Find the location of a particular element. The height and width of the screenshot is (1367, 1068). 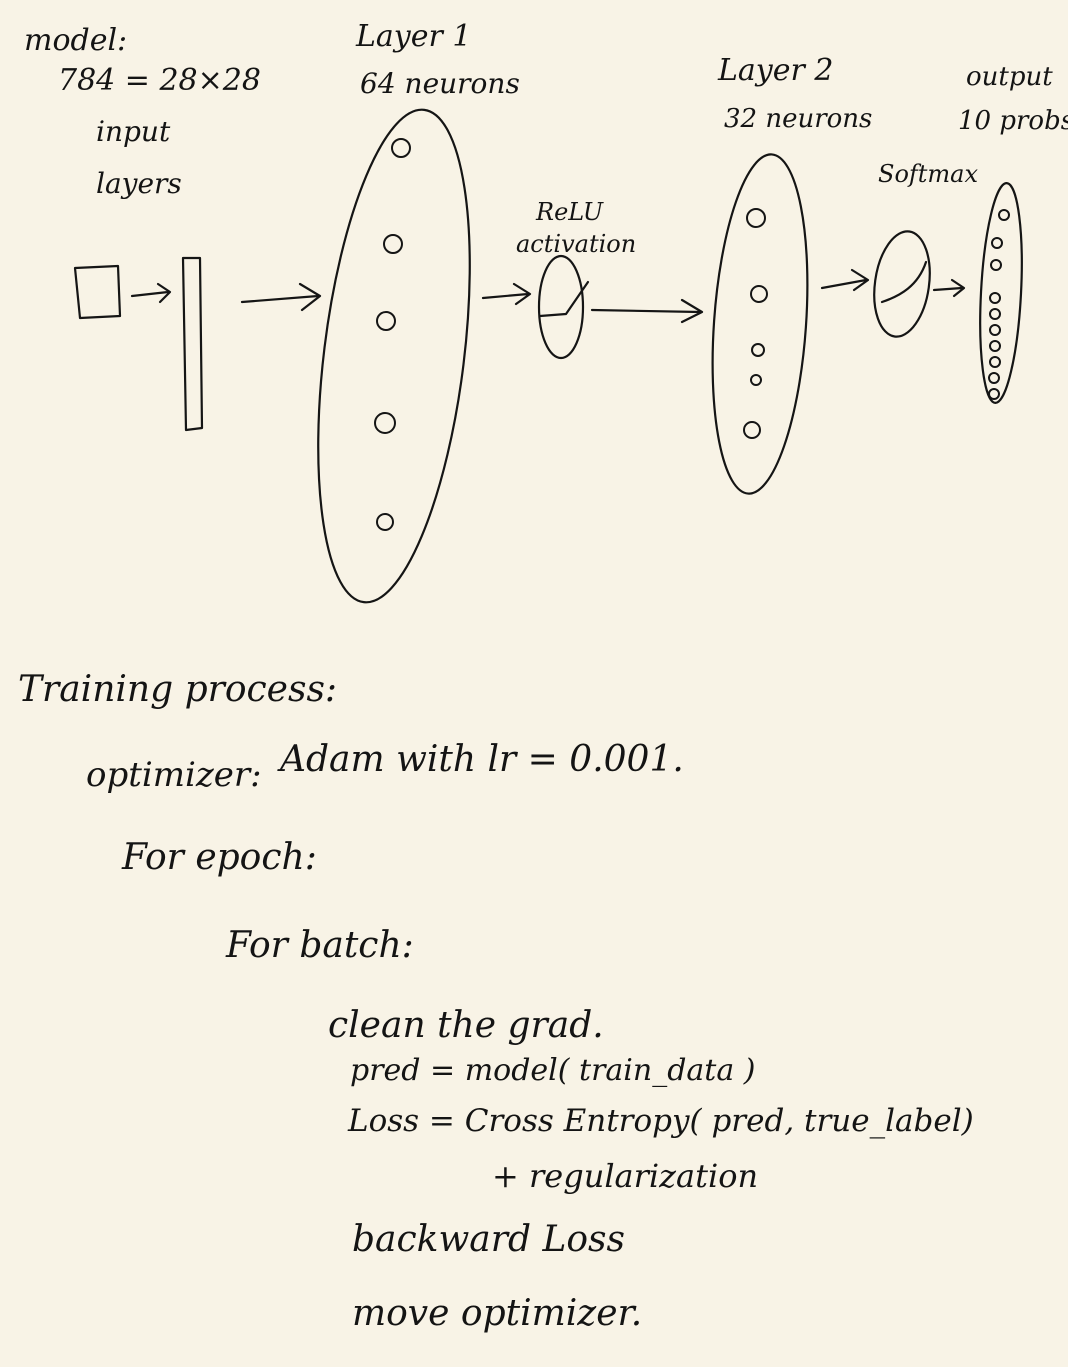

relu-label: ReLU is located at coordinates (570, 212).